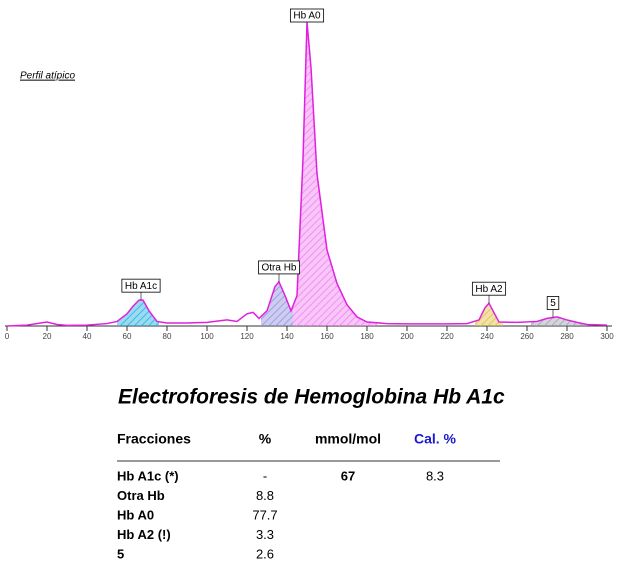 The height and width of the screenshot is (572, 623). I want to click on table-cell: 2.6, so click(265, 553).